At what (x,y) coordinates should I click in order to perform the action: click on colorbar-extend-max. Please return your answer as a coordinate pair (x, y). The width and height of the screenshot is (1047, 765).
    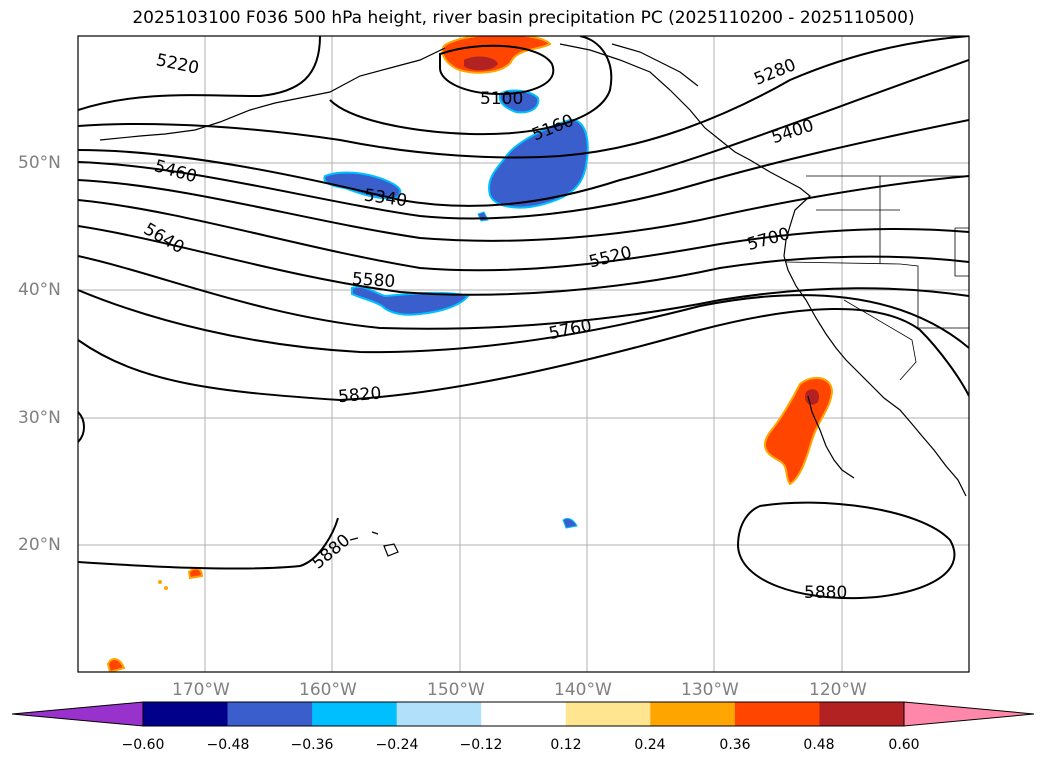
    Looking at the image, I should click on (969, 714).